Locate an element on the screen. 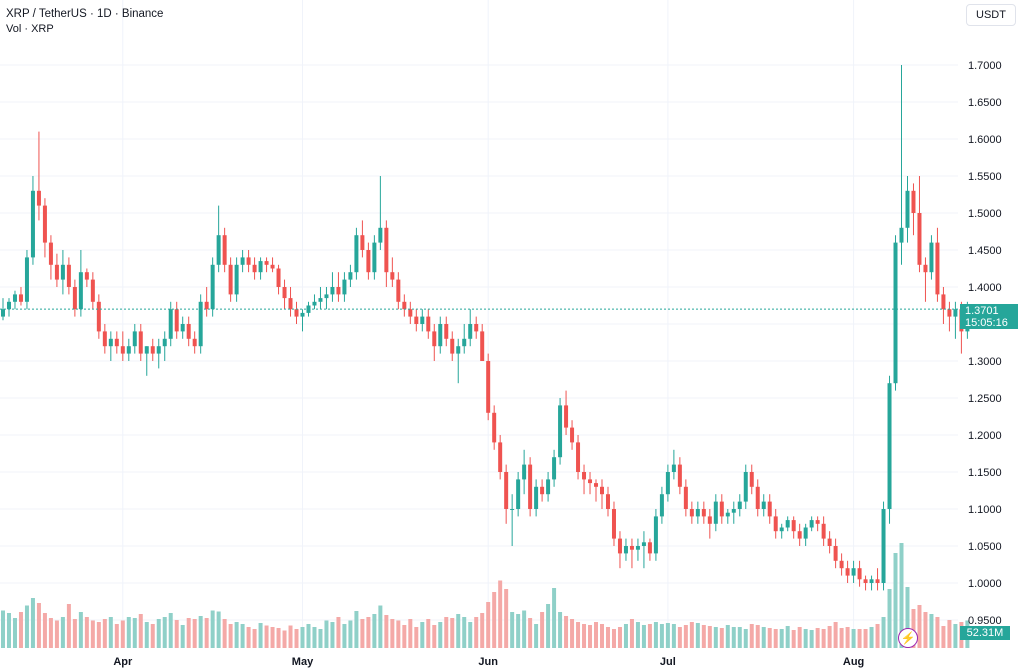 This screenshot has width=1024, height=672. lightning-icon: ⚡ is located at coordinates (908, 638).